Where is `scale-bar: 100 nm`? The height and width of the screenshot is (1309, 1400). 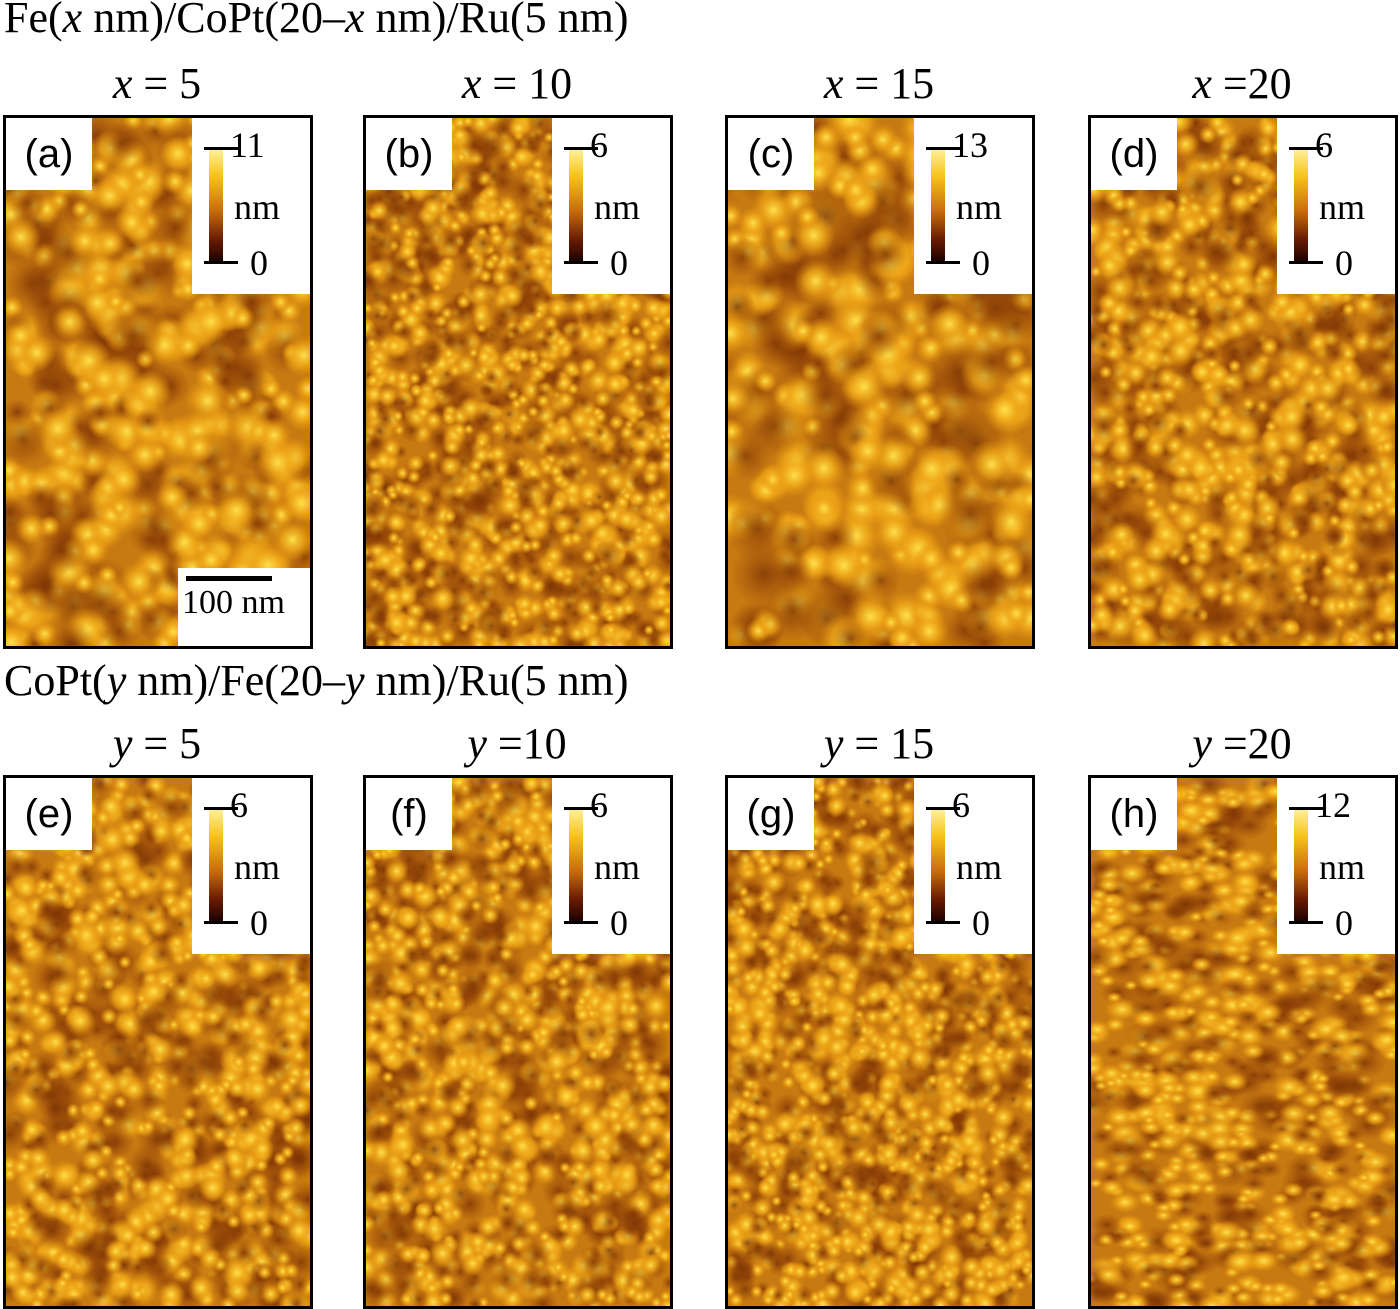
scale-bar: 100 nm is located at coordinates (244, 607).